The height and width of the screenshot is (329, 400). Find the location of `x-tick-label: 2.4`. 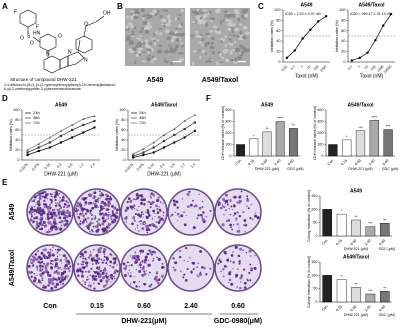

x-tick-label: 2.4 is located at coordinates (93, 165).